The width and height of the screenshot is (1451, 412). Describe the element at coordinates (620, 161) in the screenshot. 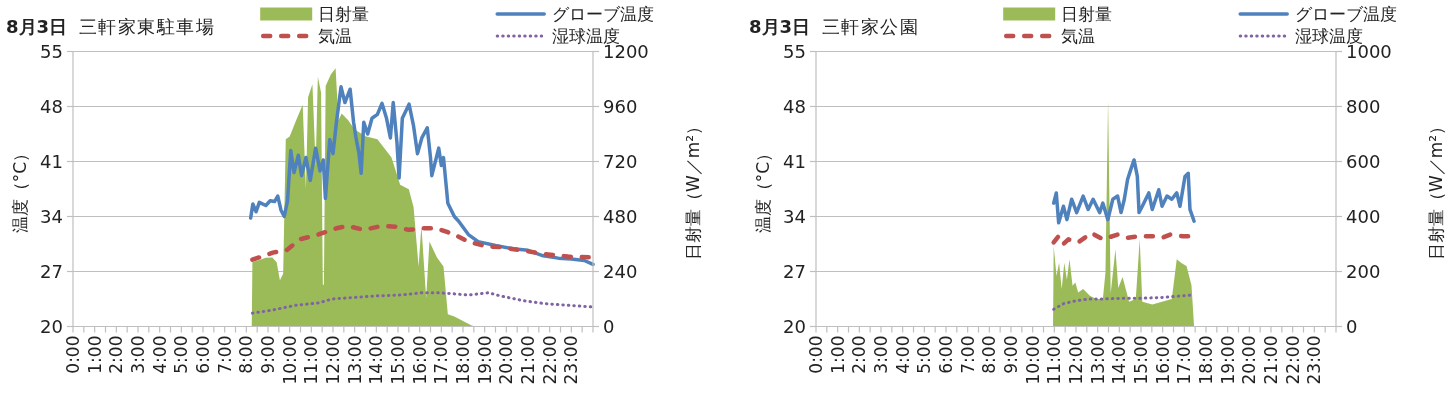

I see `y2-tick-label: 720` at that location.